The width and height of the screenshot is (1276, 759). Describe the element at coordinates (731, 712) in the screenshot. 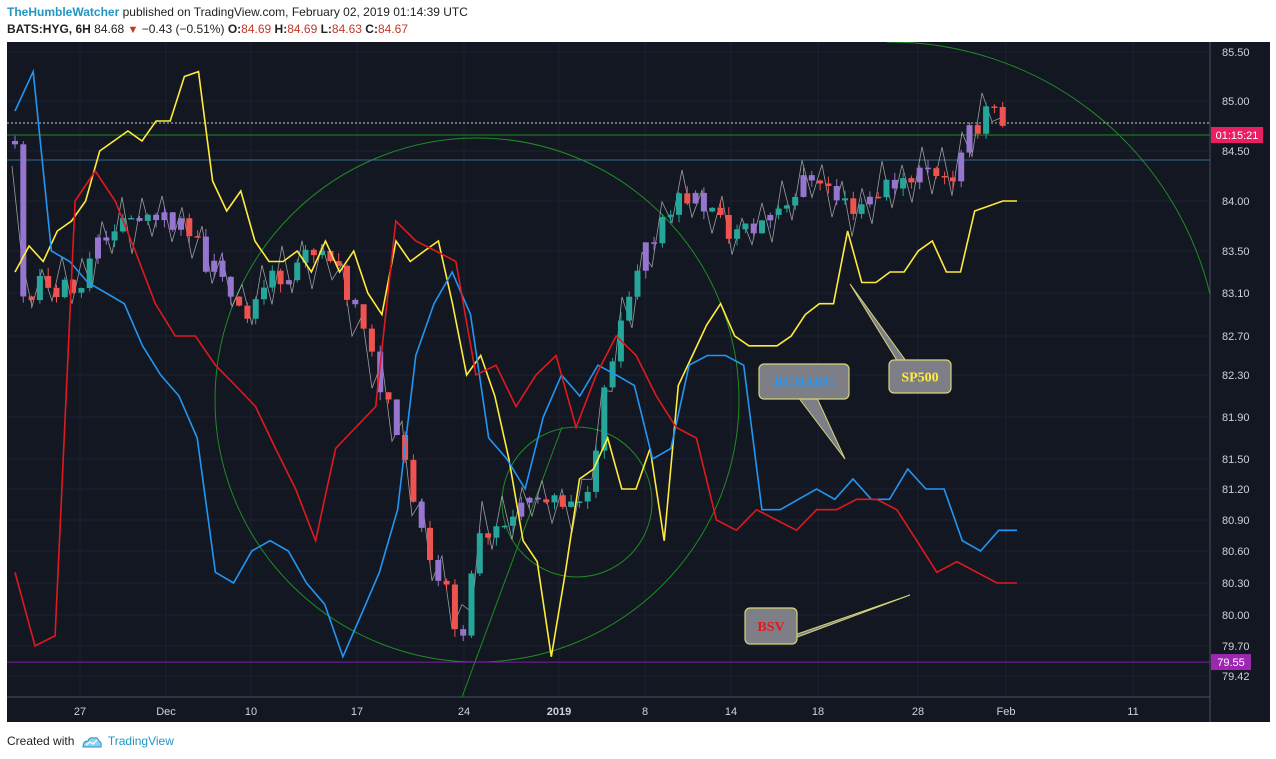

I see `time-tick-14: 14` at that location.